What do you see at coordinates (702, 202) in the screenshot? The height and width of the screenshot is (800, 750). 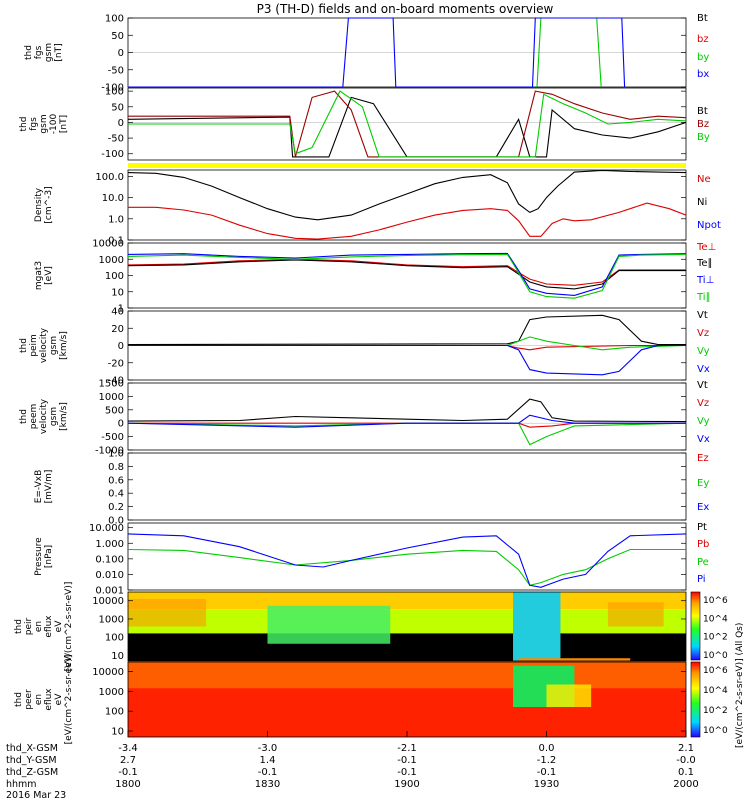 I see `legend-entry: Ni` at bounding box center [702, 202].